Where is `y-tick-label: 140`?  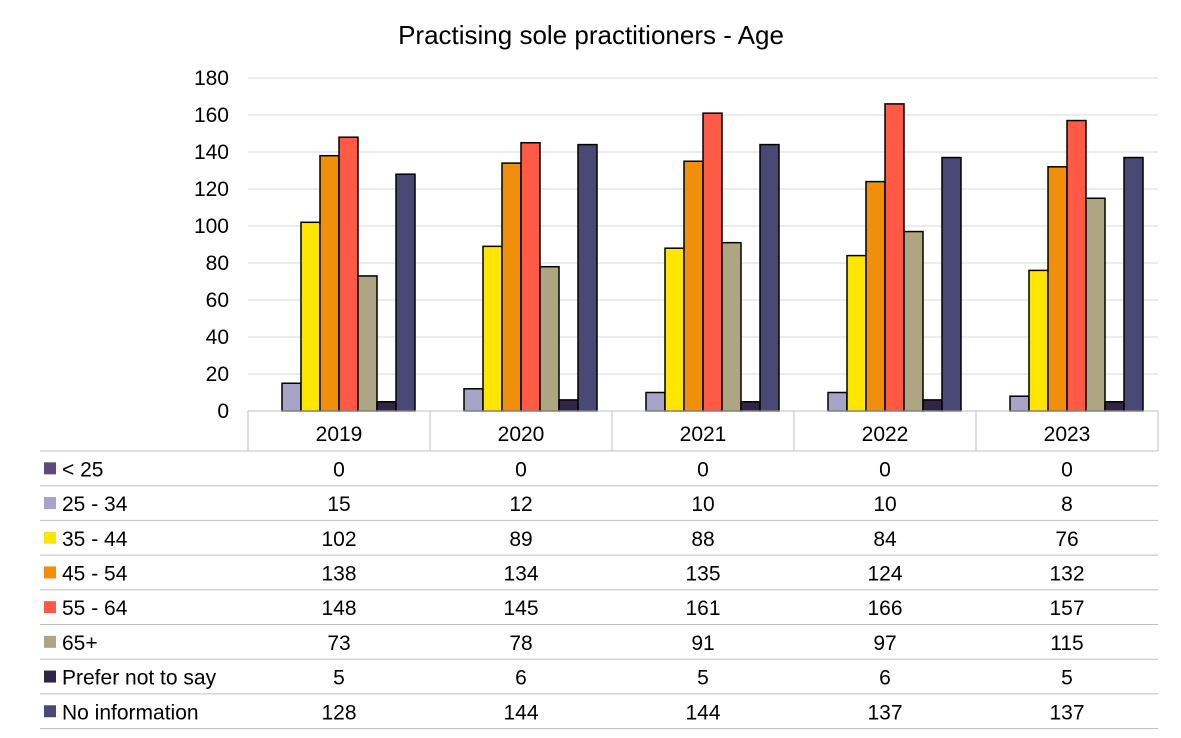 y-tick-label: 140 is located at coordinates (211, 152).